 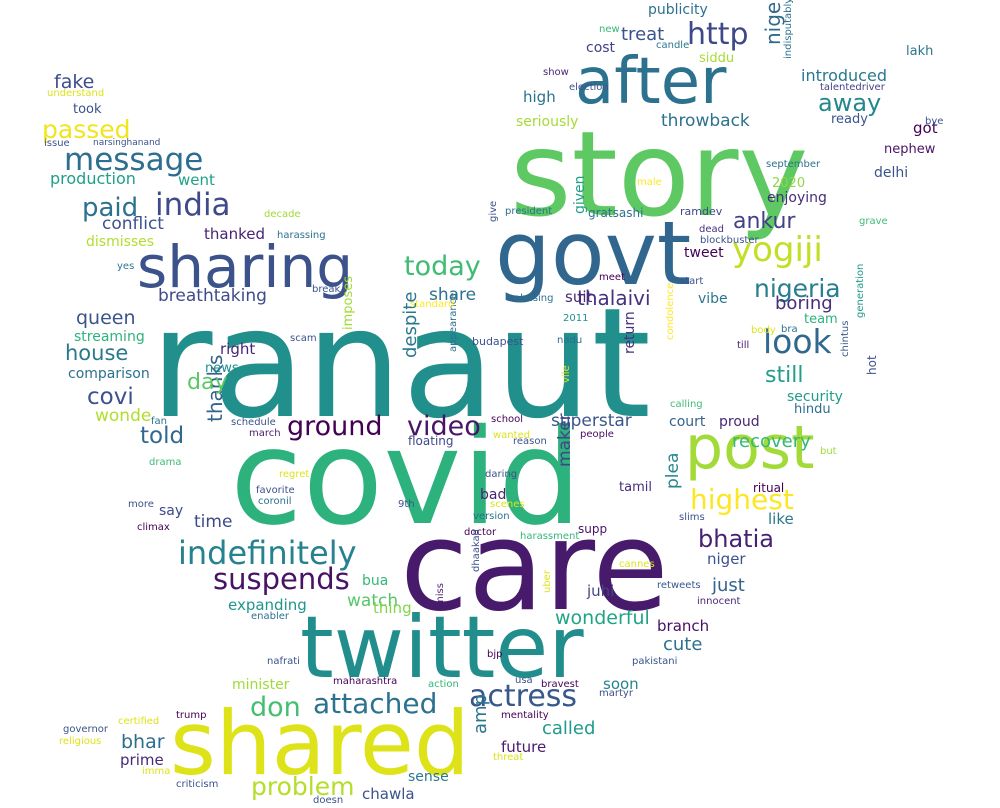 I want to click on cloud-word: news, so click(x=222, y=368).